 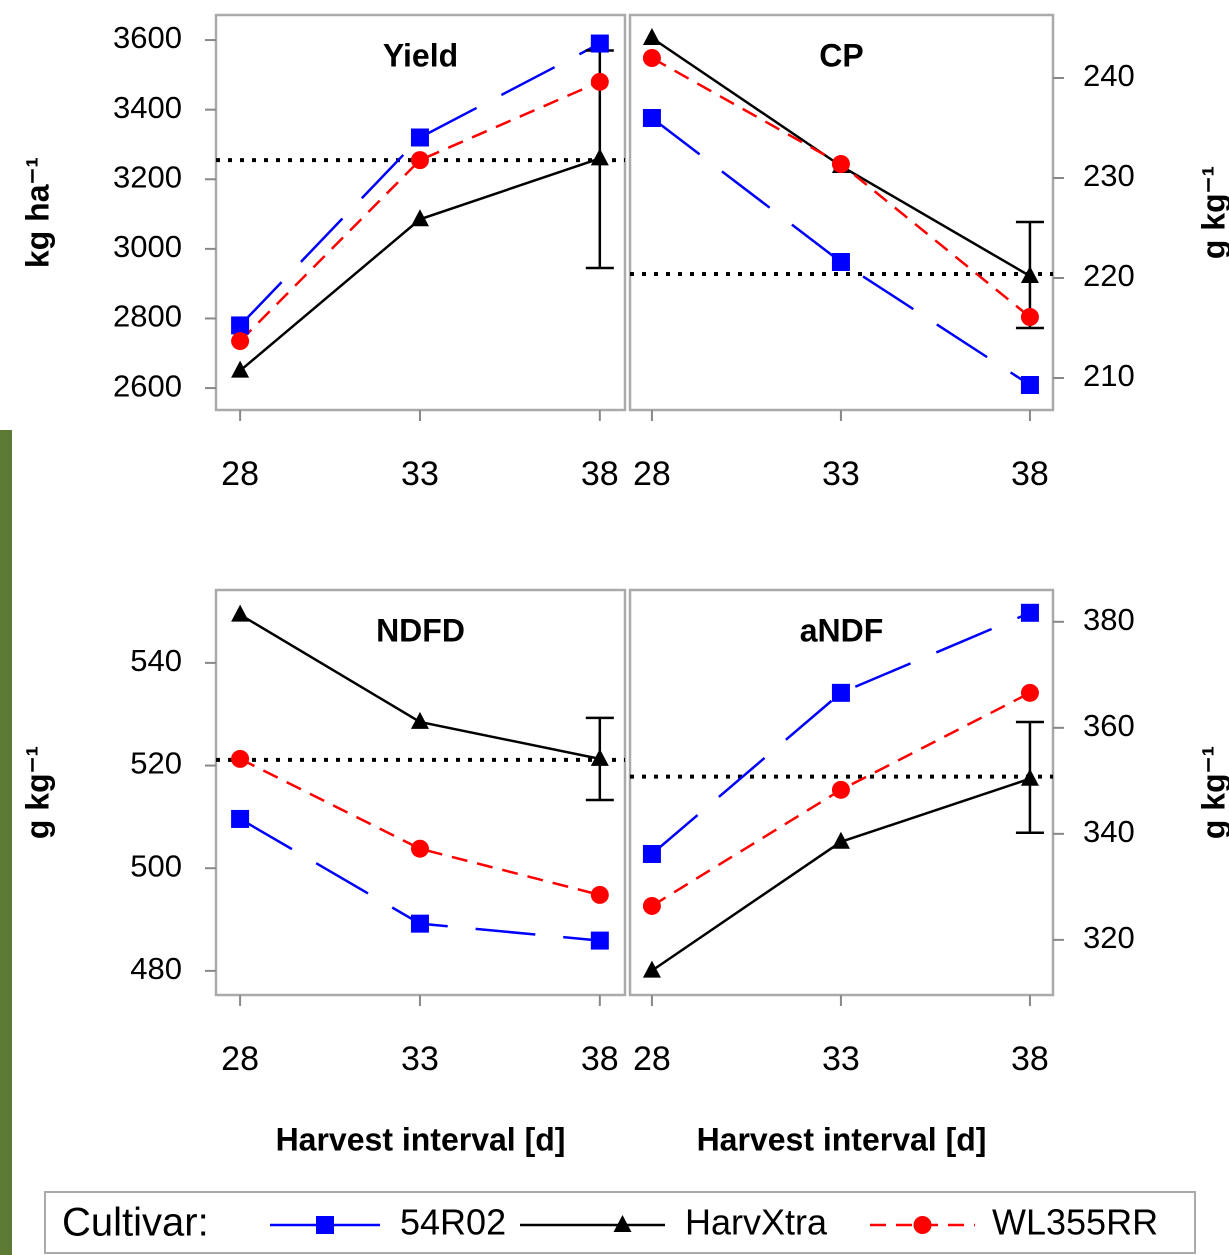 What do you see at coordinates (1109, 375) in the screenshot?
I see `y-tick-label: 210` at bounding box center [1109, 375].